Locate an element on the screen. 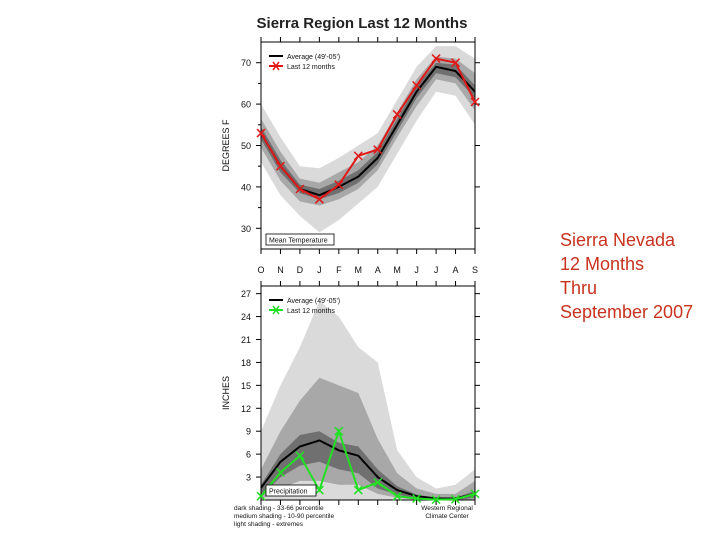 This screenshot has width=720, height=540. chart-title: Sierra Region Last 12 Months is located at coordinates (362, 23).